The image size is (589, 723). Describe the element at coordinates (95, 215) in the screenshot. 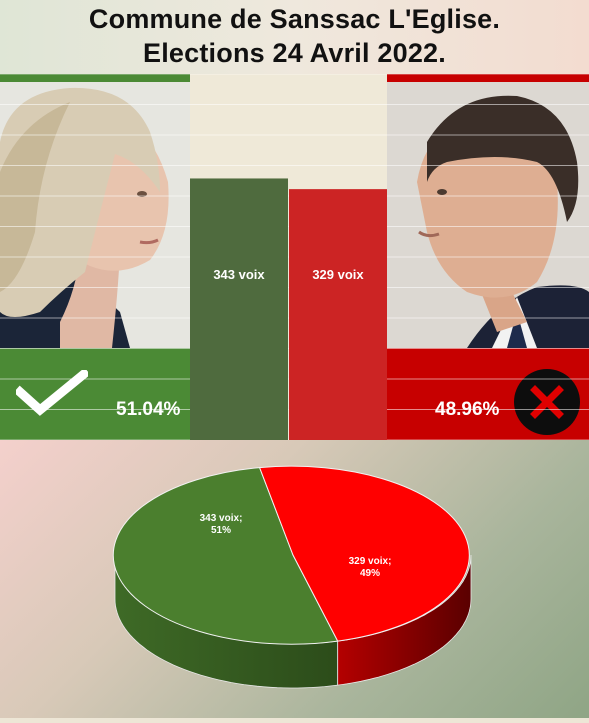

I see `left-candidate-photo` at that location.